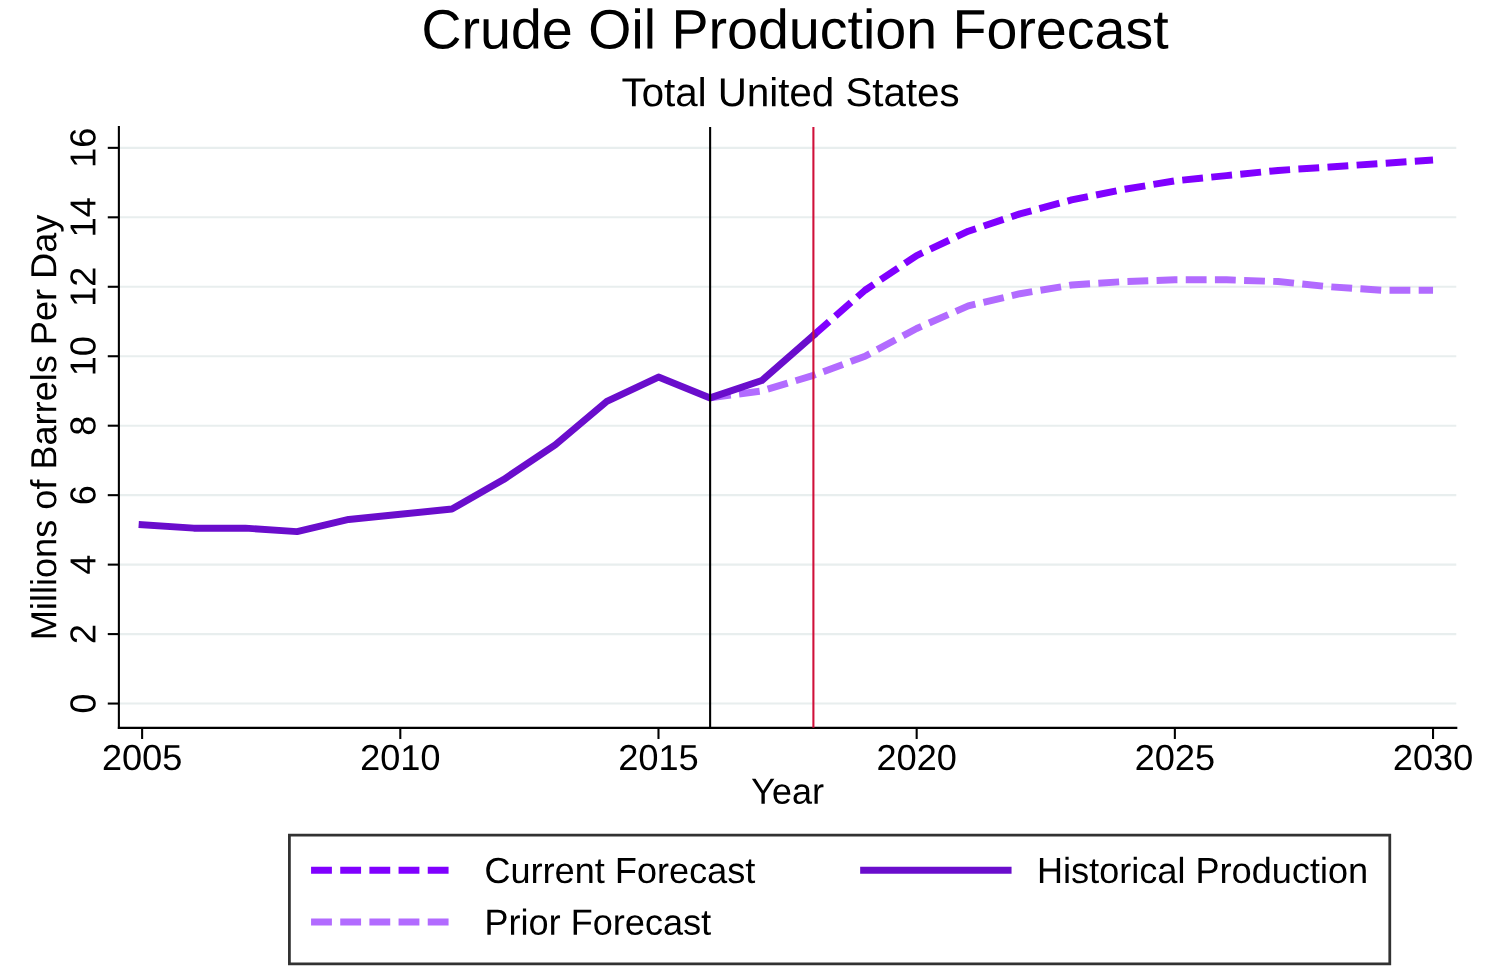  What do you see at coordinates (1202, 870) in the screenshot?
I see `legend-label: Historical Production` at bounding box center [1202, 870].